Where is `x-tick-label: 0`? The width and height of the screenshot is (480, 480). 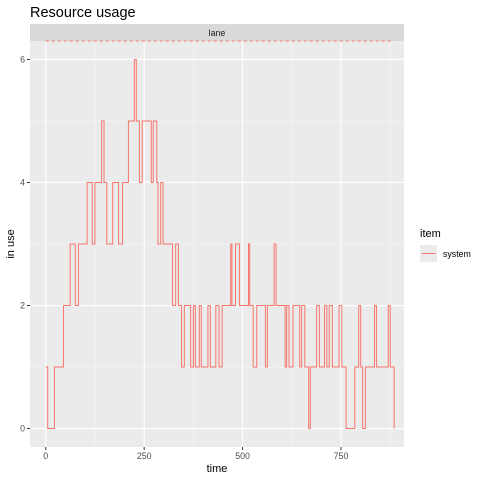 x-tick-label: 0 is located at coordinates (45, 456).